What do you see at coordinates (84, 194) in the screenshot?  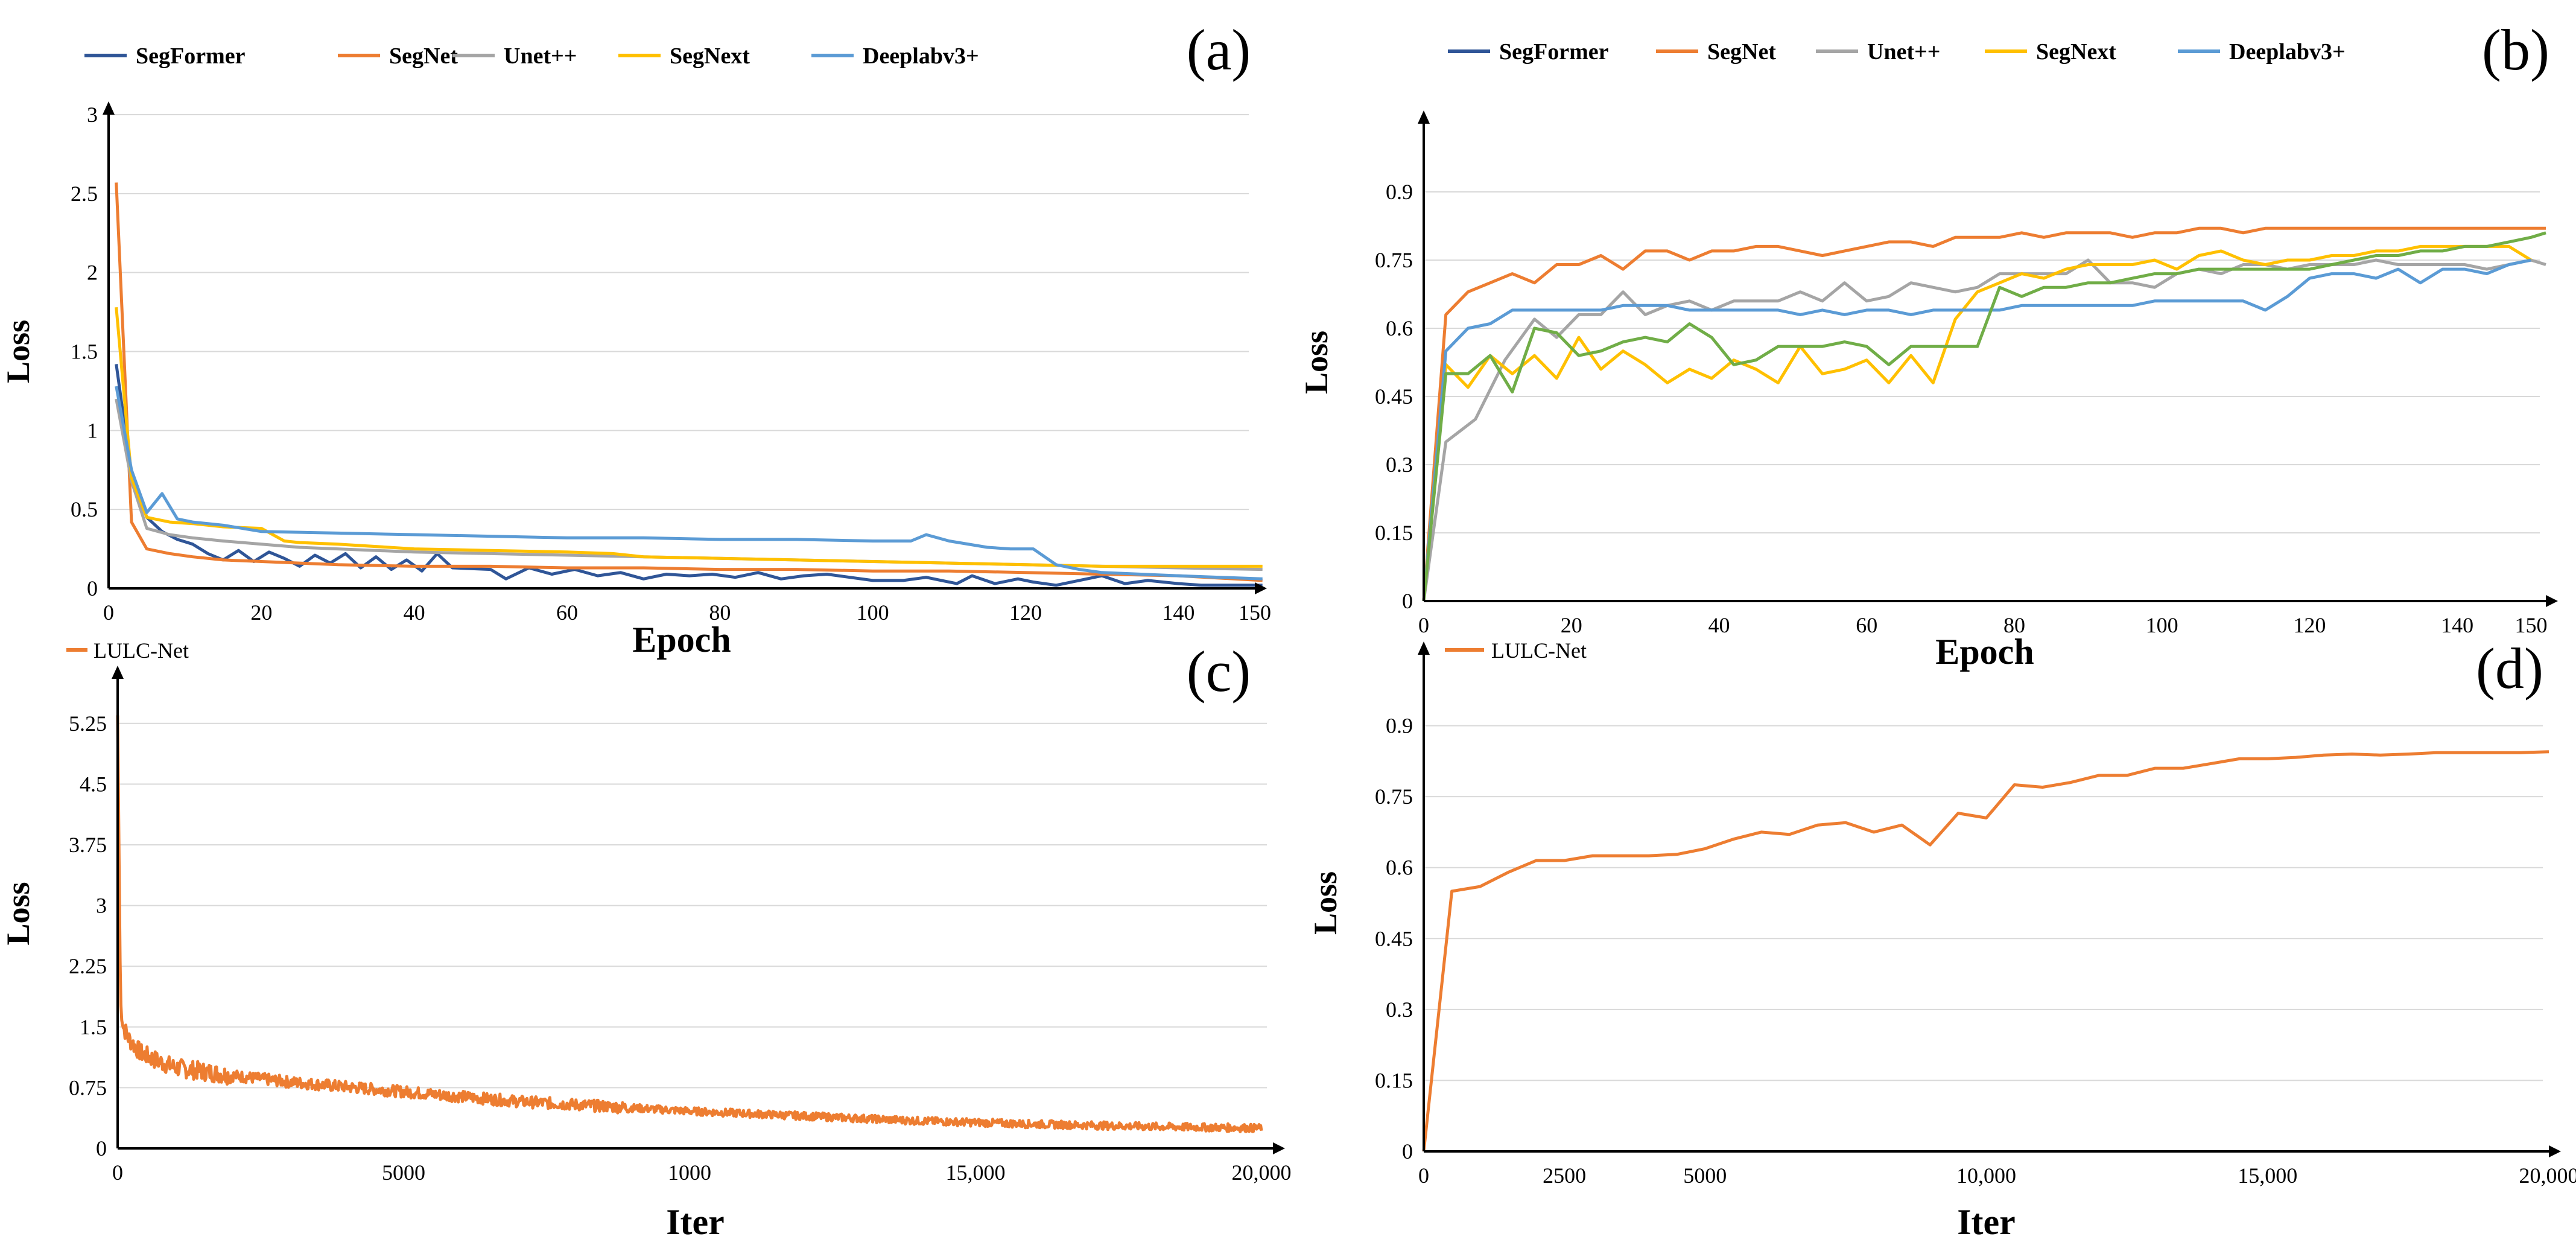 I see `y-tick-label: 2.5` at bounding box center [84, 194].